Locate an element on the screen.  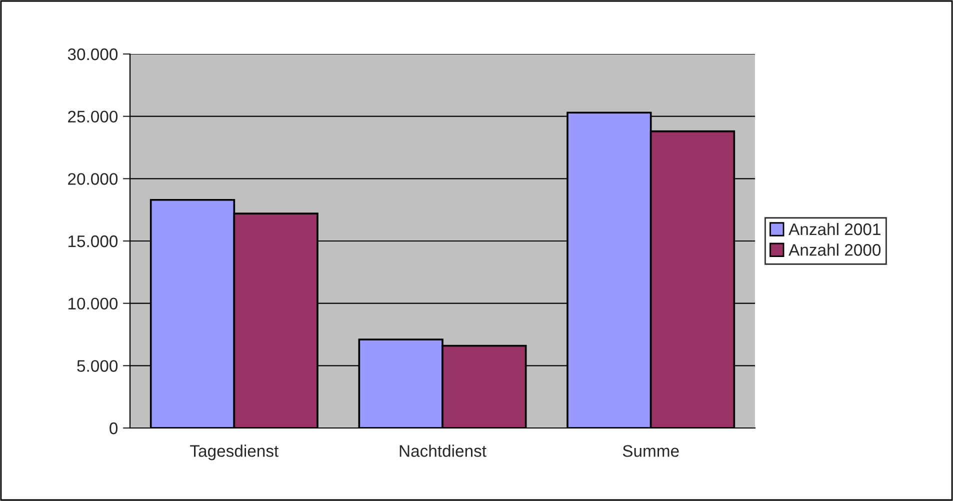
x-tick-label: Nachtdienst is located at coordinates (443, 450).